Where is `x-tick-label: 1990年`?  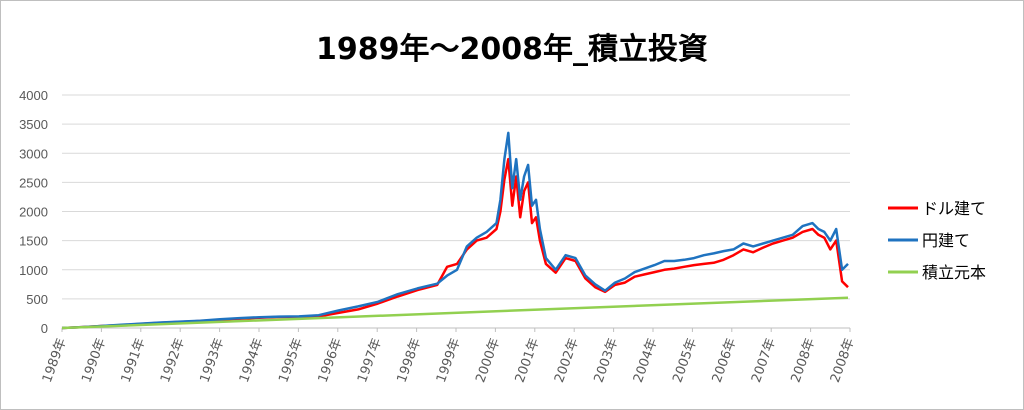
x-tick-label: 1990年 is located at coordinates (94, 360).